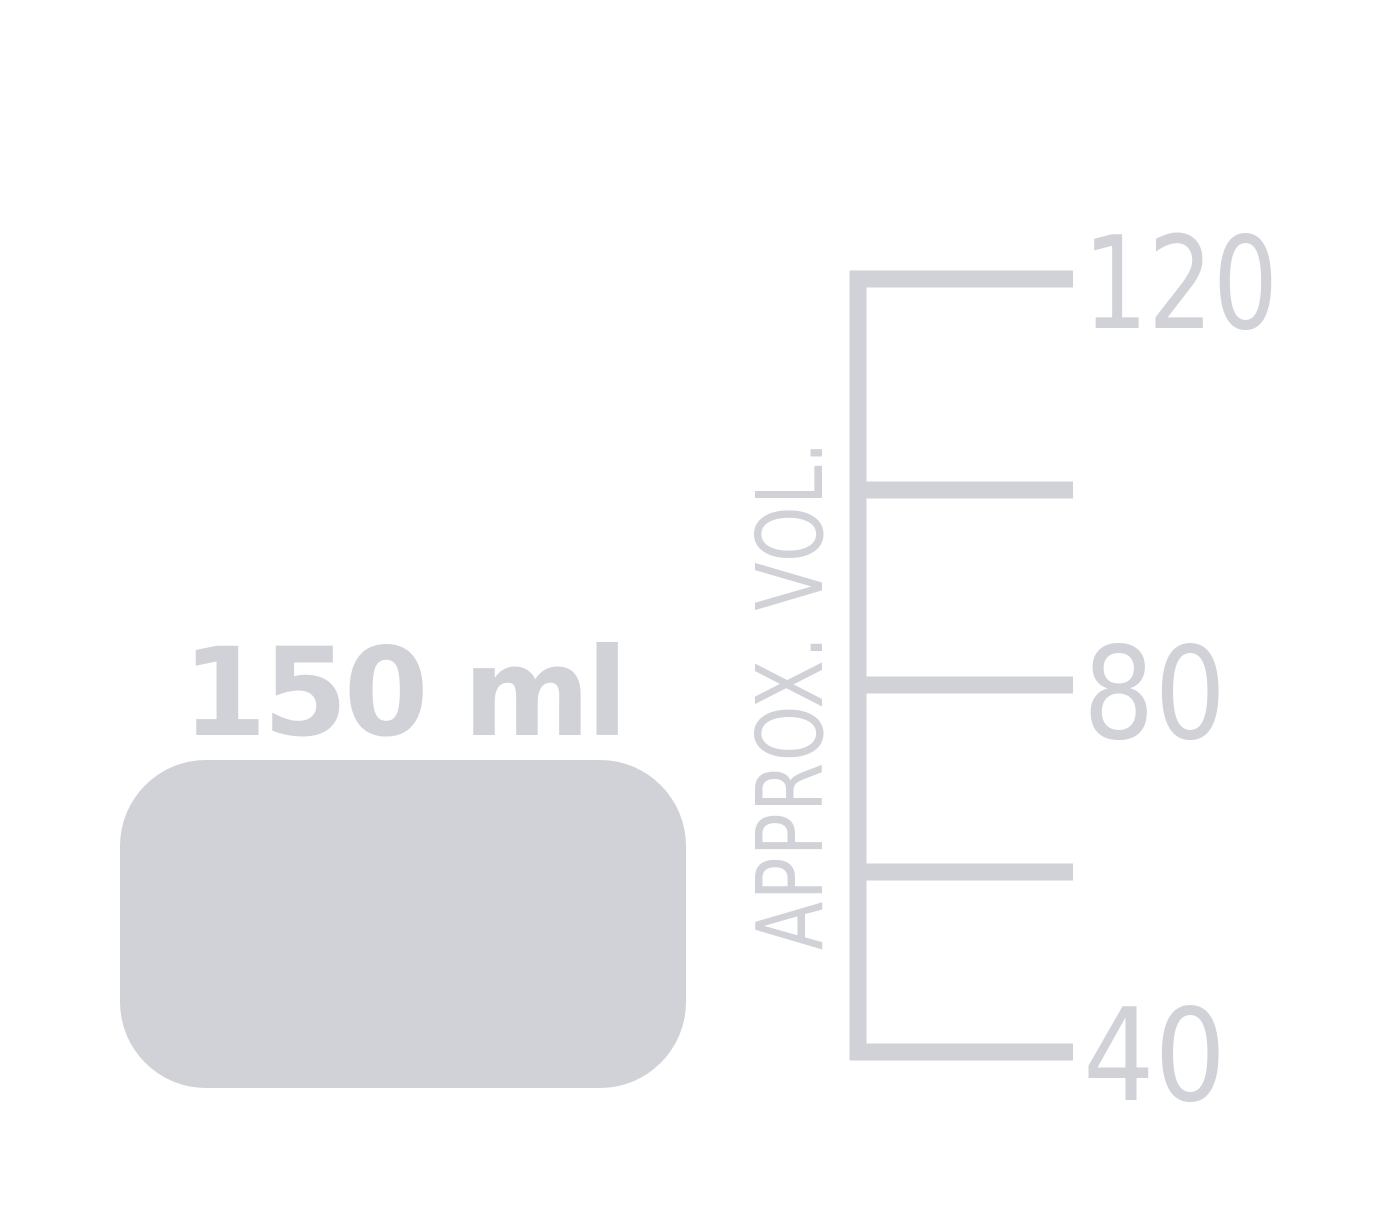 This screenshot has width=1392, height=1232. What do you see at coordinates (790, 695) in the screenshot?
I see `axis-title: APPROX. VOL.` at bounding box center [790, 695].